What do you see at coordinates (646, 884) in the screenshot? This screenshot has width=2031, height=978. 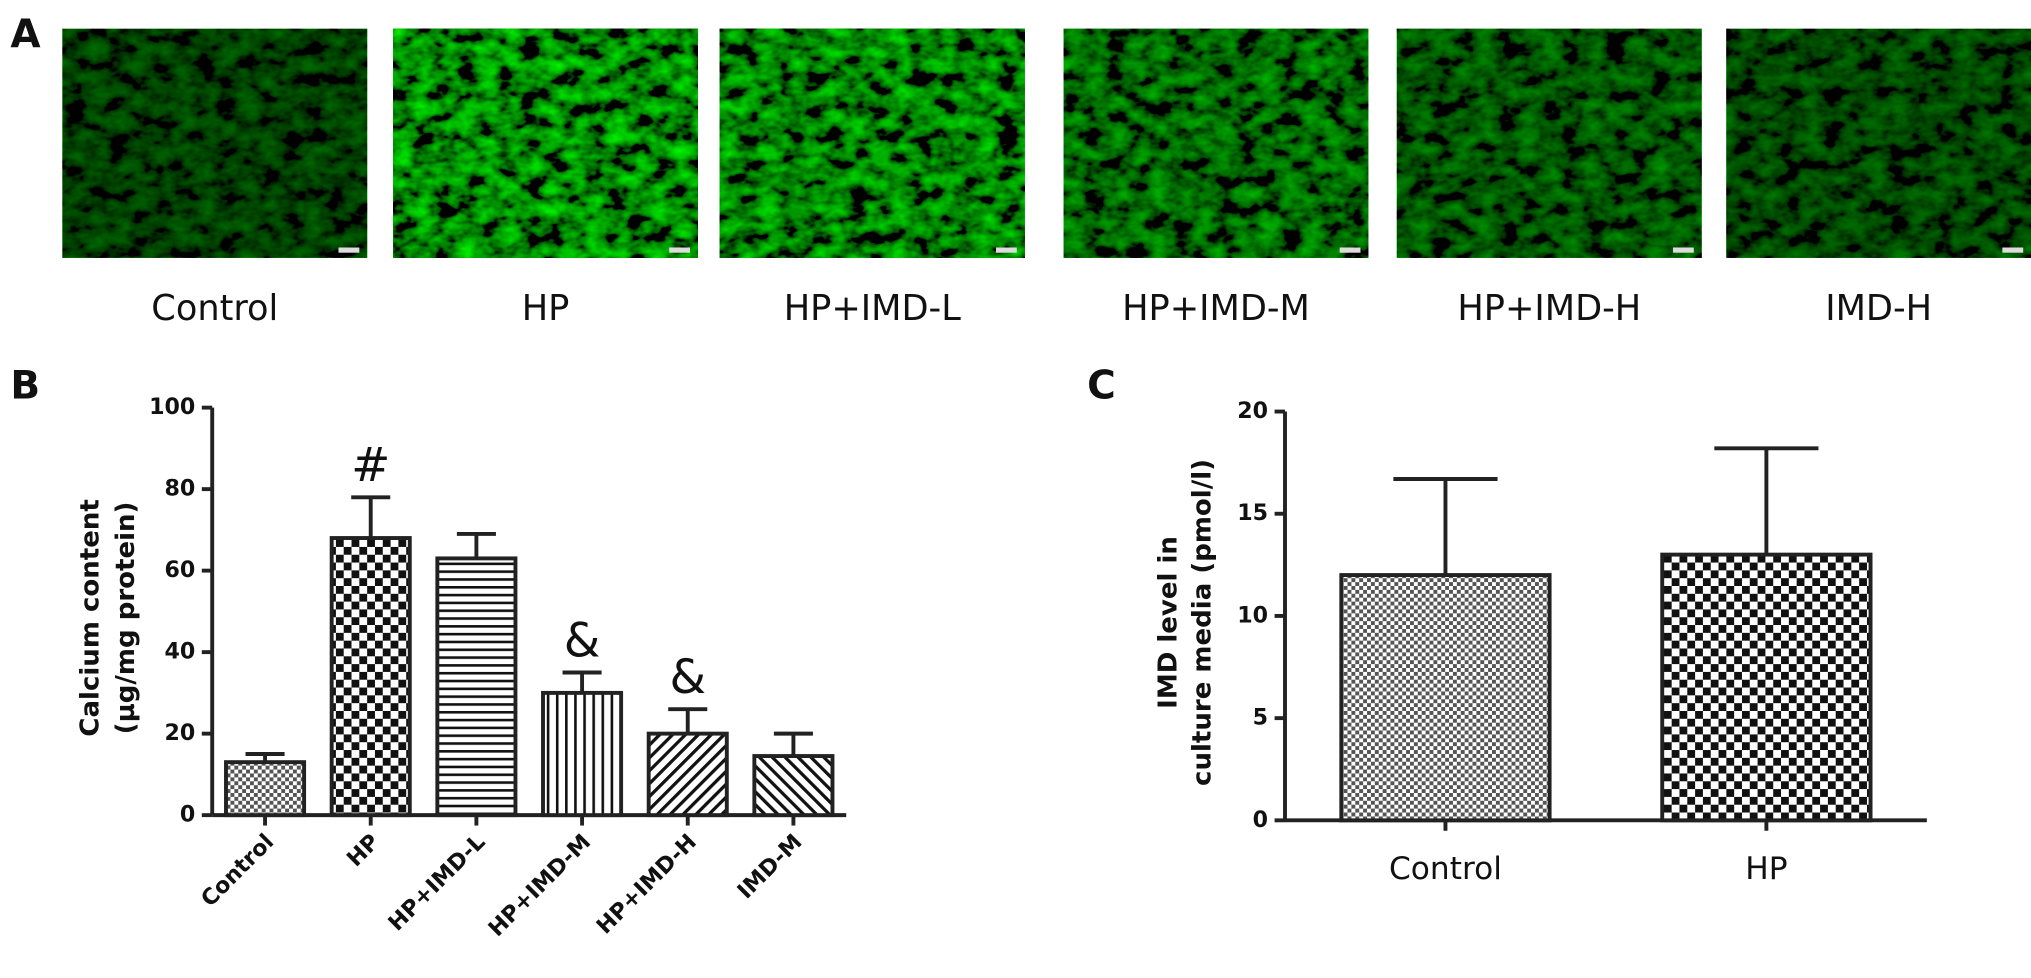 I see `x-tick-label: HP+IMD-H` at bounding box center [646, 884].